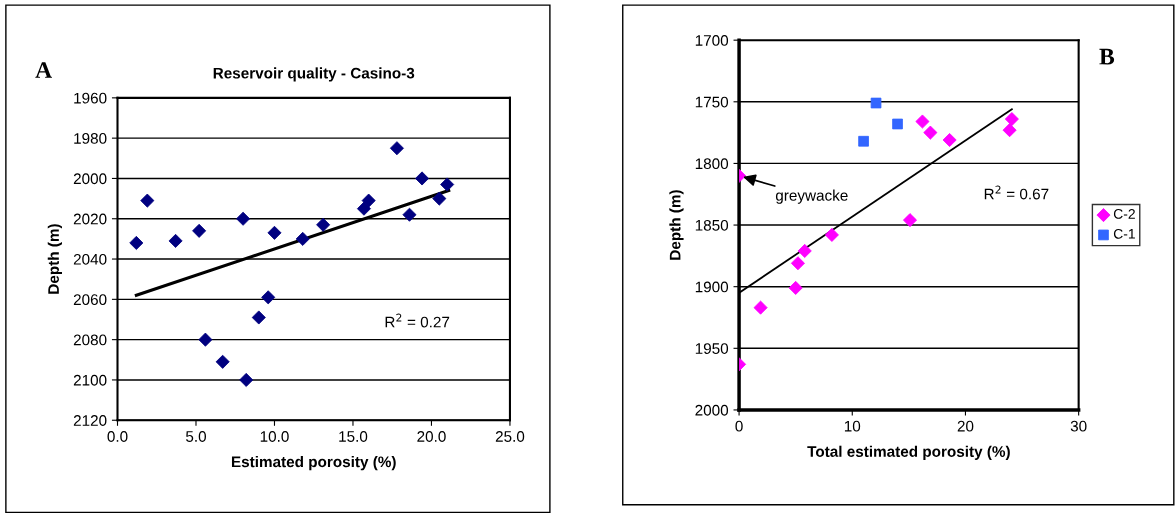 The image size is (1175, 515). Describe the element at coordinates (712, 40) in the screenshot. I see `y-tick-label: 1700` at that location.